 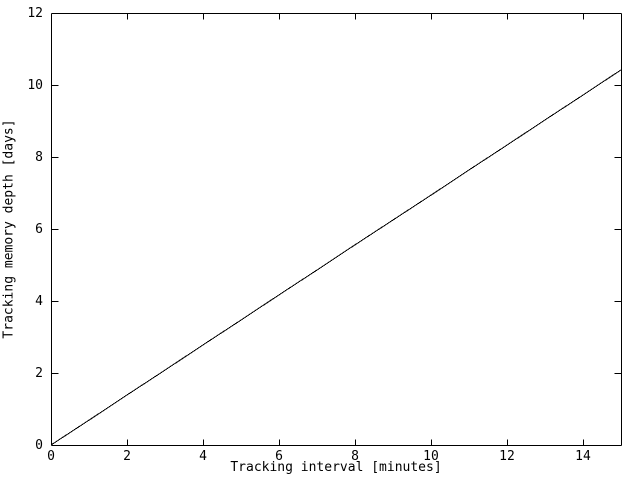 What do you see at coordinates (39, 301) in the screenshot?
I see `y-tick-label: 4` at bounding box center [39, 301].